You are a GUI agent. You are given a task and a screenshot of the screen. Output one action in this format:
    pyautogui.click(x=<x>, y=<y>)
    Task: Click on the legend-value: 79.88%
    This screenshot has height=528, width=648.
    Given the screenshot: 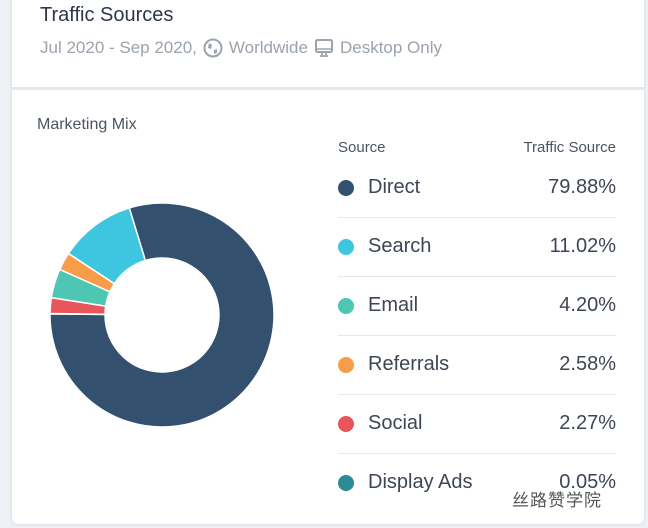 What is the action you would take?
    pyautogui.click(x=582, y=187)
    